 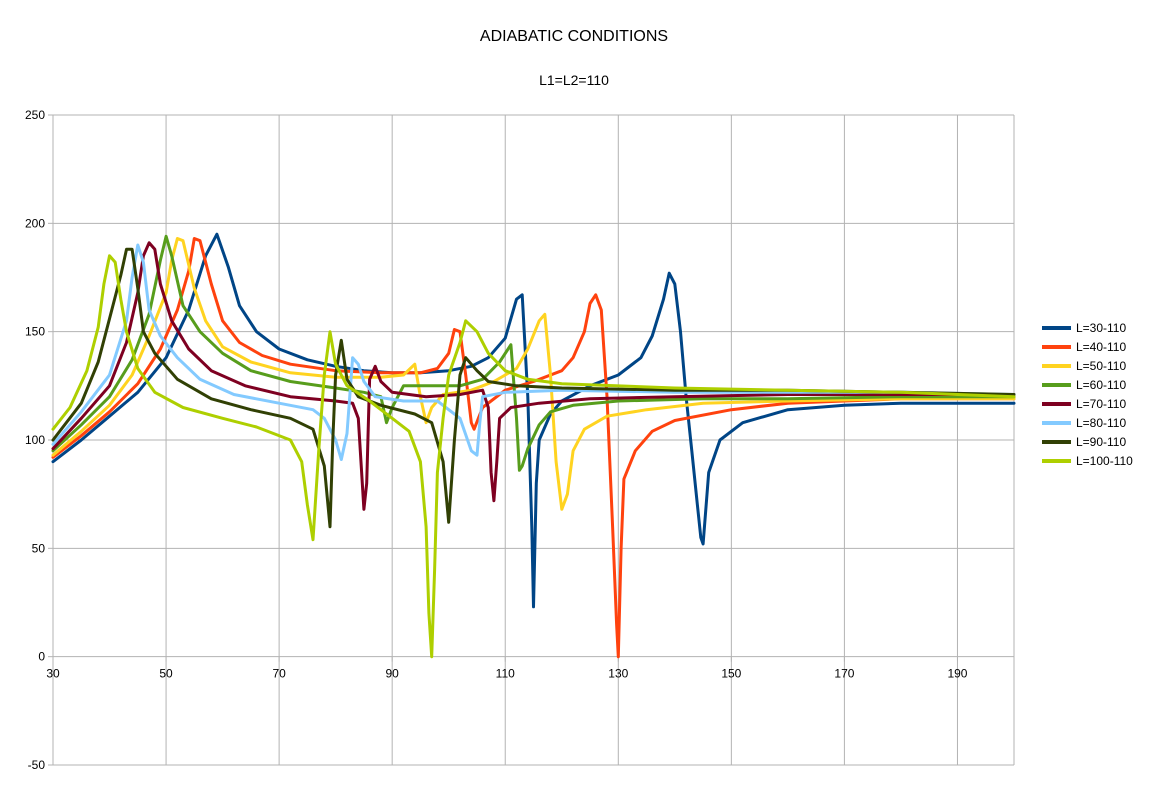 I want to click on legend-label: L=100-110, so click(x=1104, y=461).